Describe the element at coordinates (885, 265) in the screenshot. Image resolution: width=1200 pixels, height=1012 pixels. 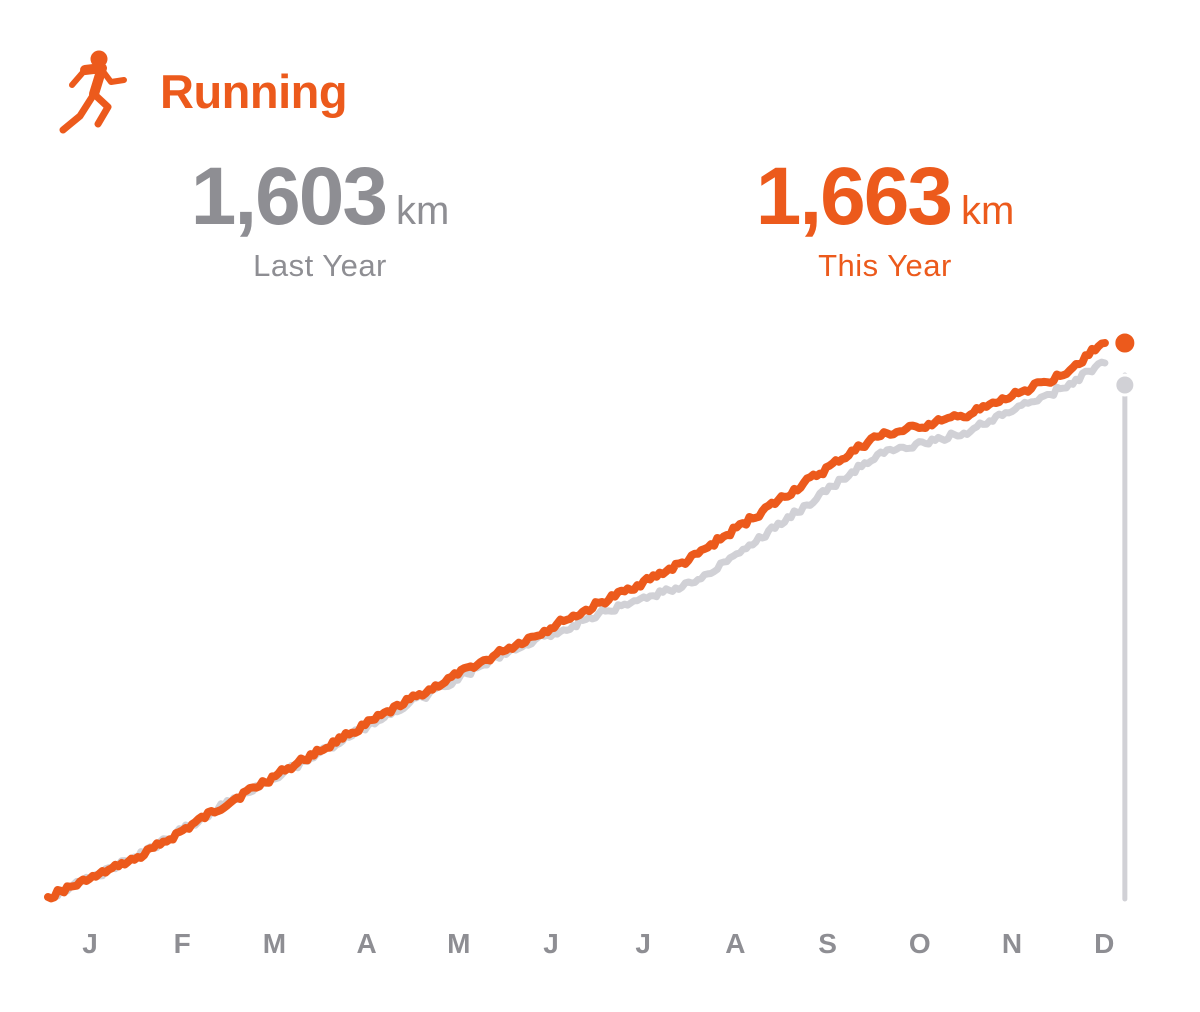
I see `this-year-label: This Year` at that location.